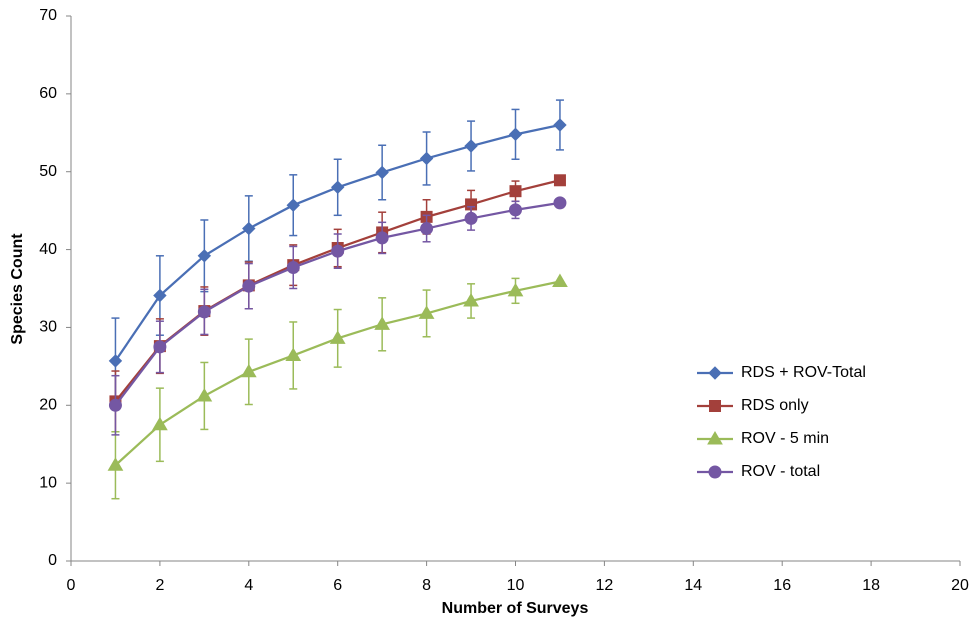 The height and width of the screenshot is (626, 973). What do you see at coordinates (516, 585) in the screenshot?
I see `x-tick-label: 10` at bounding box center [516, 585].